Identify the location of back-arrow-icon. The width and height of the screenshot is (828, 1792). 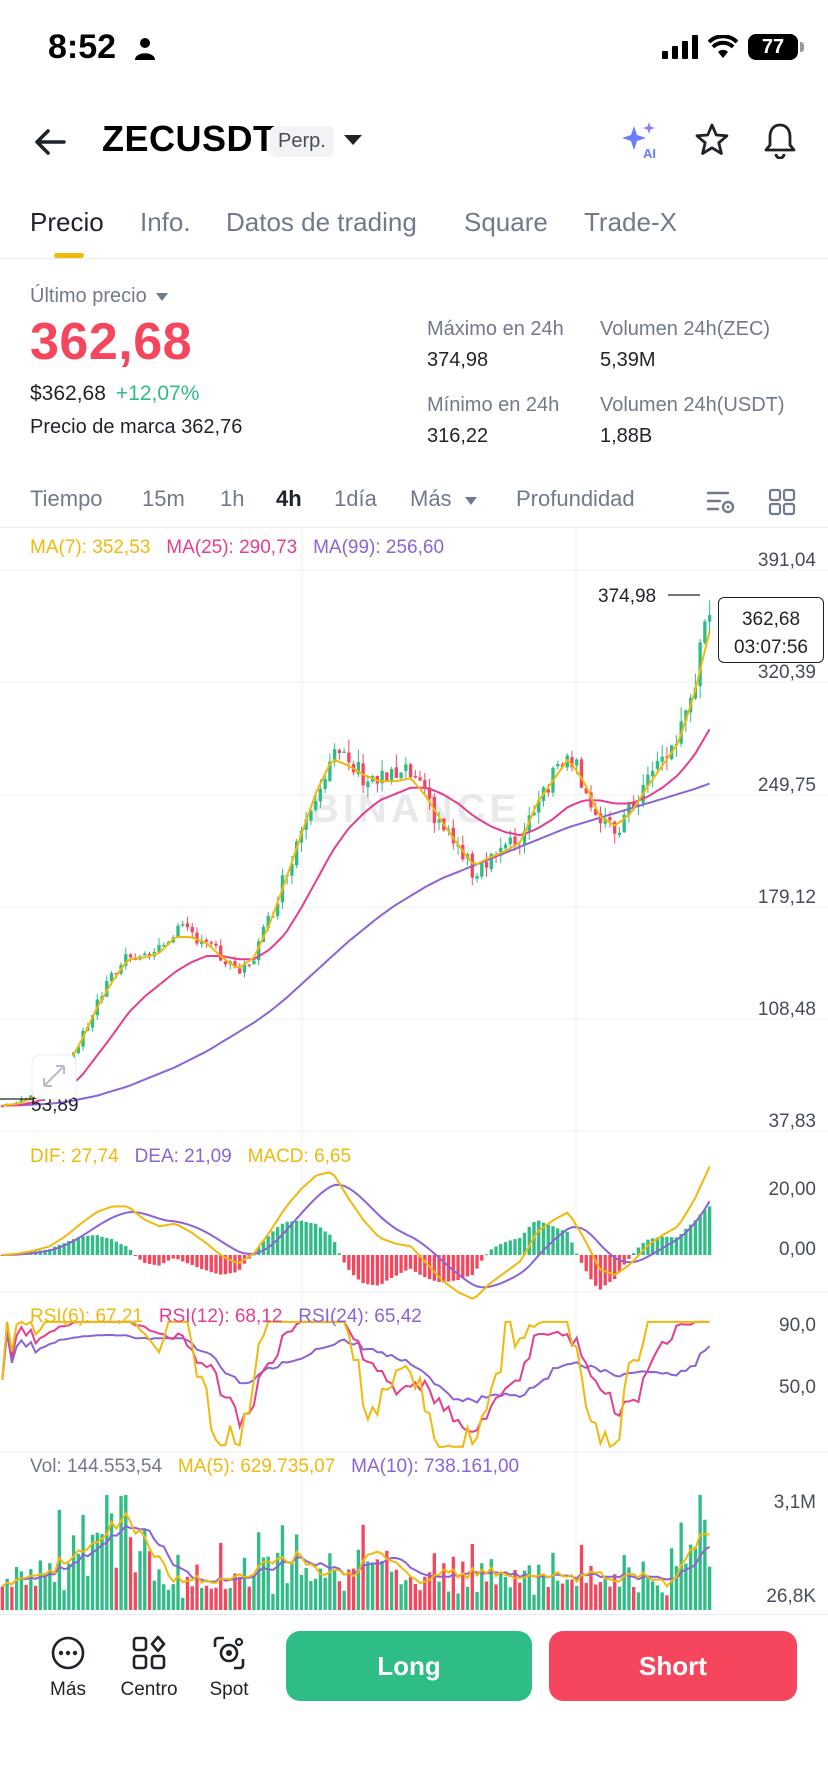
(50, 142).